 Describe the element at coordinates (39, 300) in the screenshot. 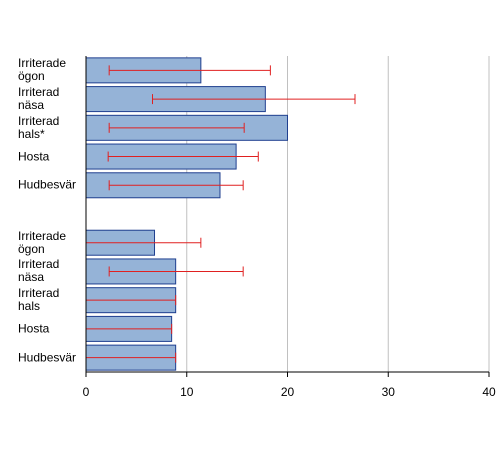

I see `y-tick-label: Irriterad hals` at that location.